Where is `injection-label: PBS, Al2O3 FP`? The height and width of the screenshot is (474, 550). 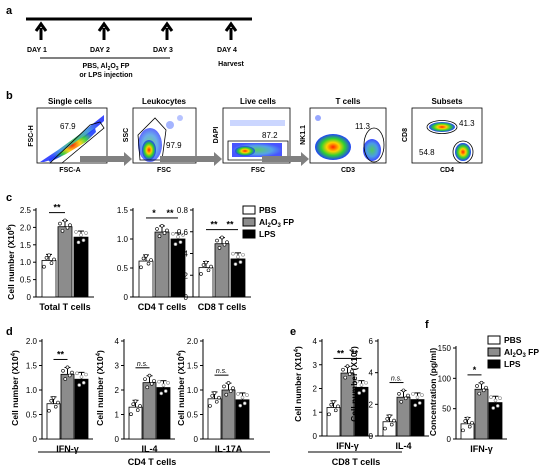
injection-label: PBS, Al2O3 FP is located at coordinates (106, 67).